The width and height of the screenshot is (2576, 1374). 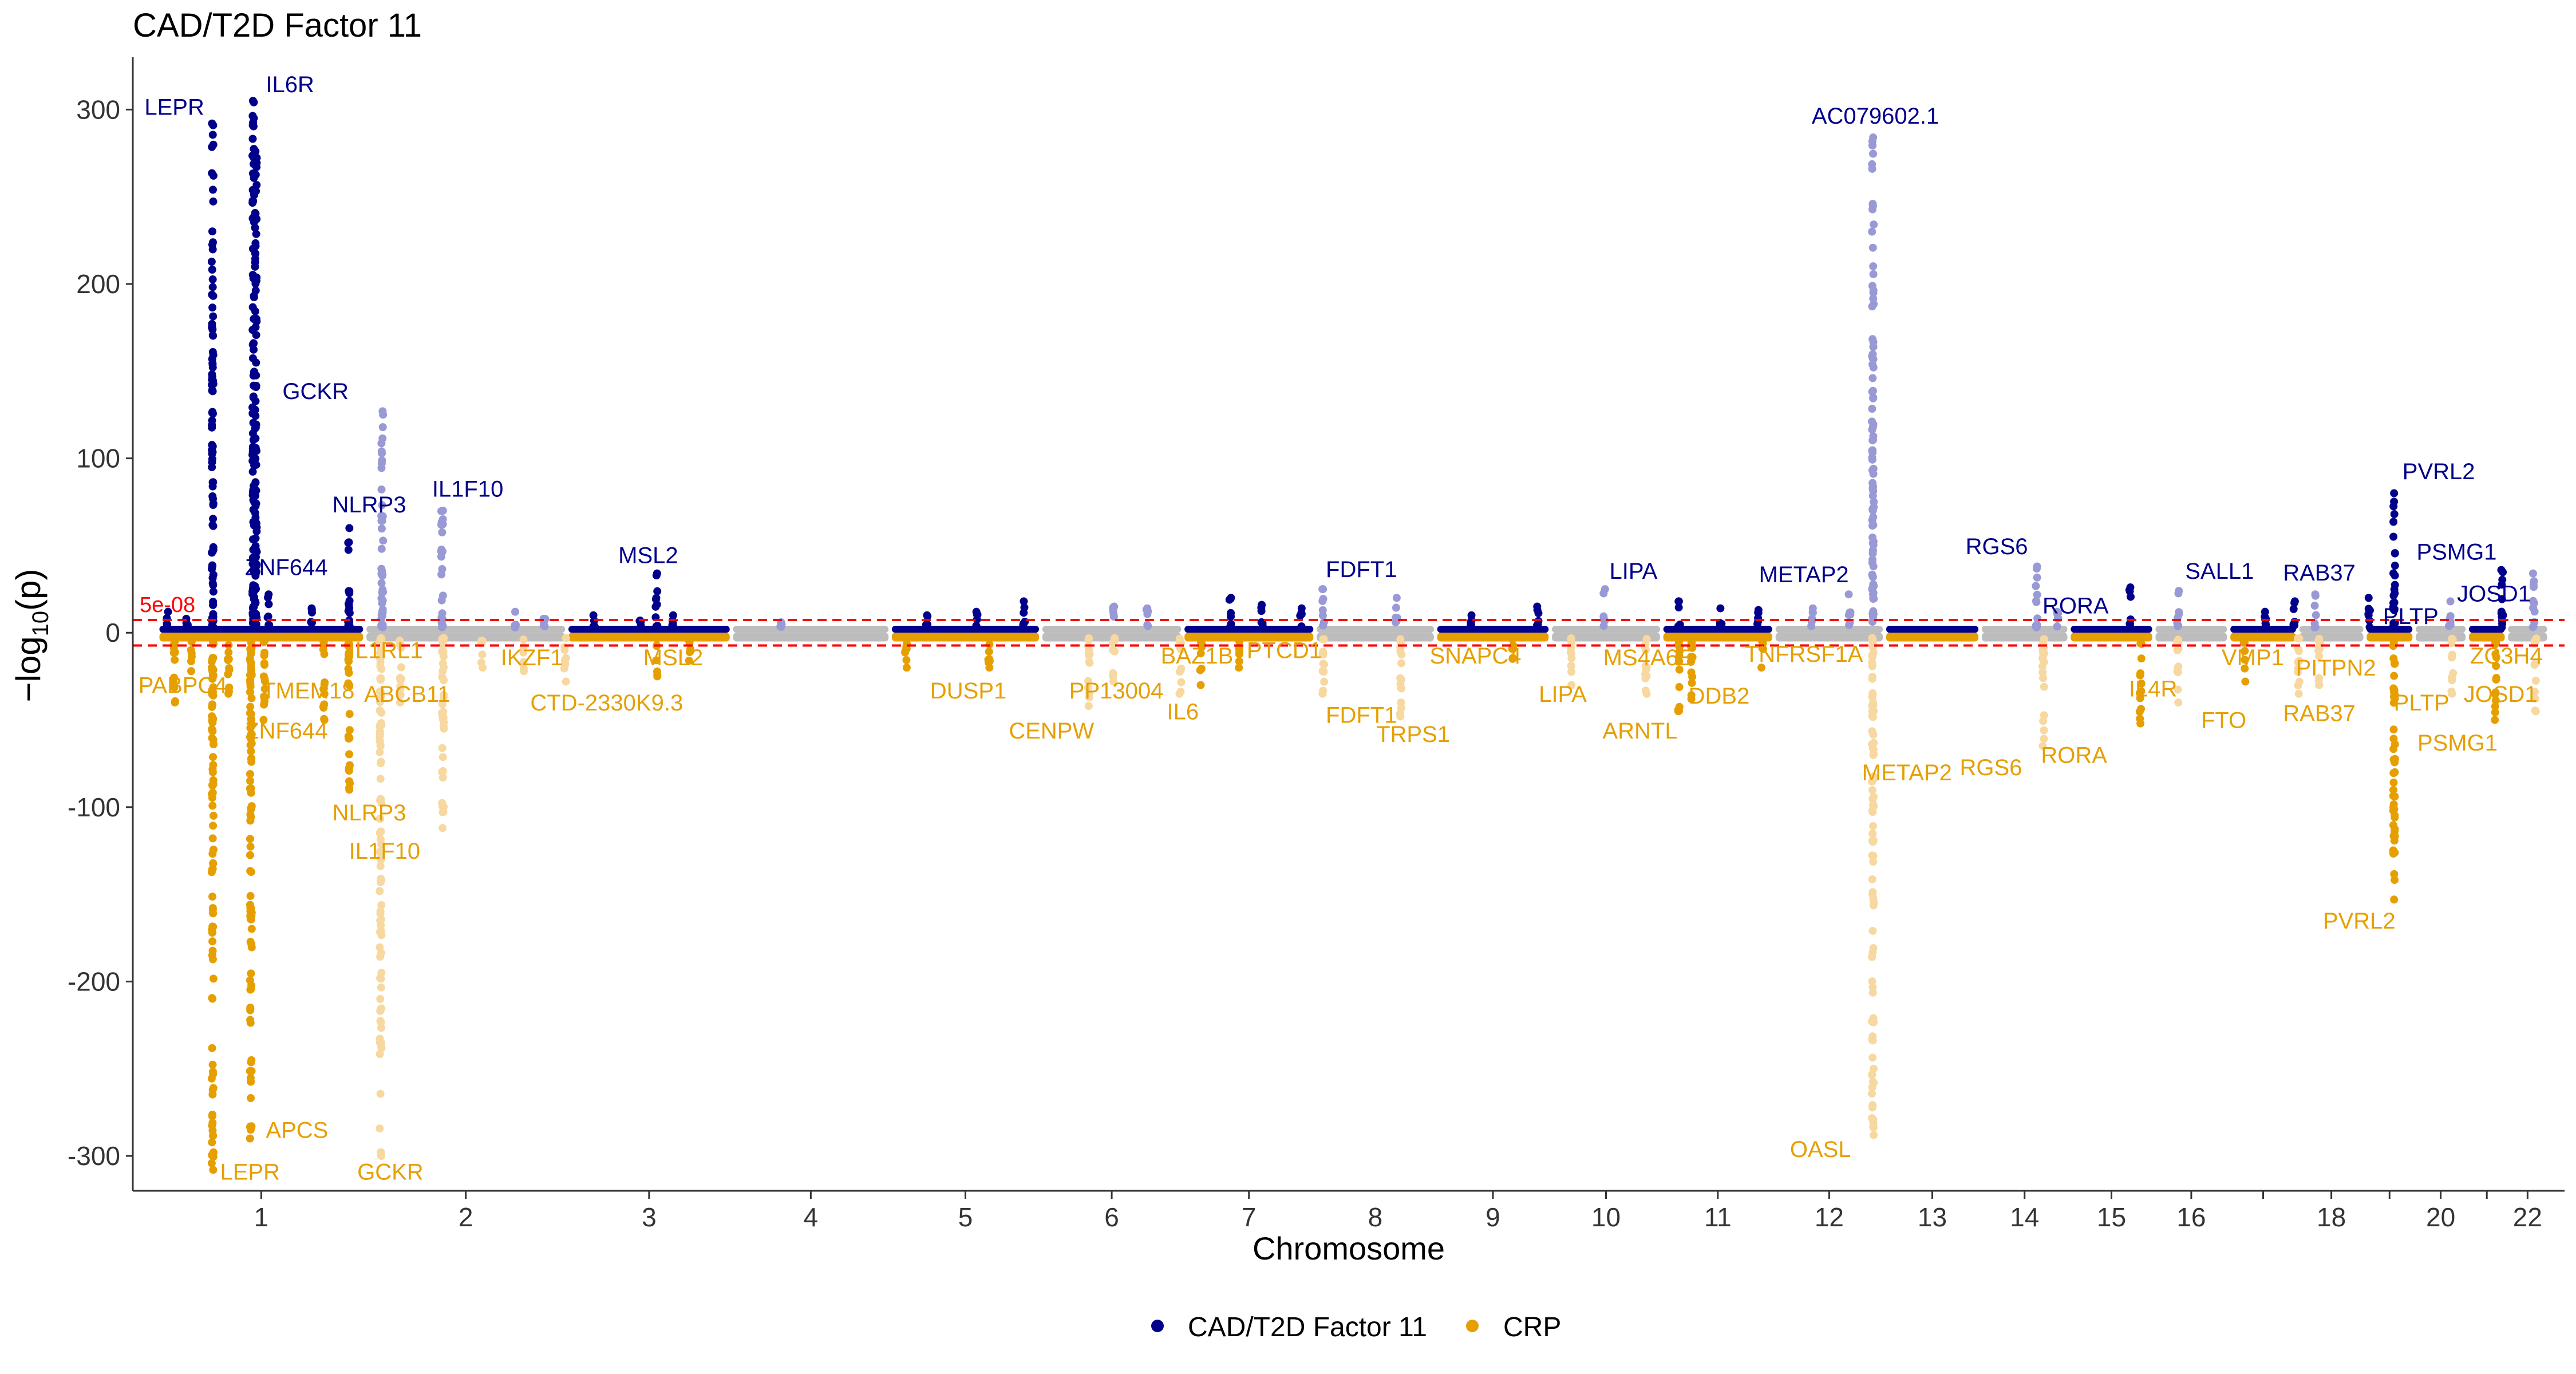 I want to click on gene-label-bottom-lipa: LIPA, so click(x=1563, y=695).